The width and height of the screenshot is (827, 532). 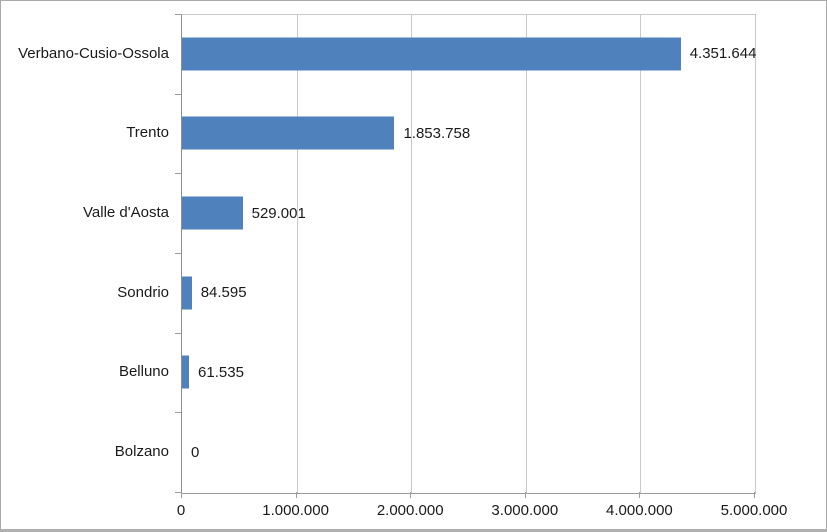 I want to click on value-label: 4.351.644, so click(x=723, y=54).